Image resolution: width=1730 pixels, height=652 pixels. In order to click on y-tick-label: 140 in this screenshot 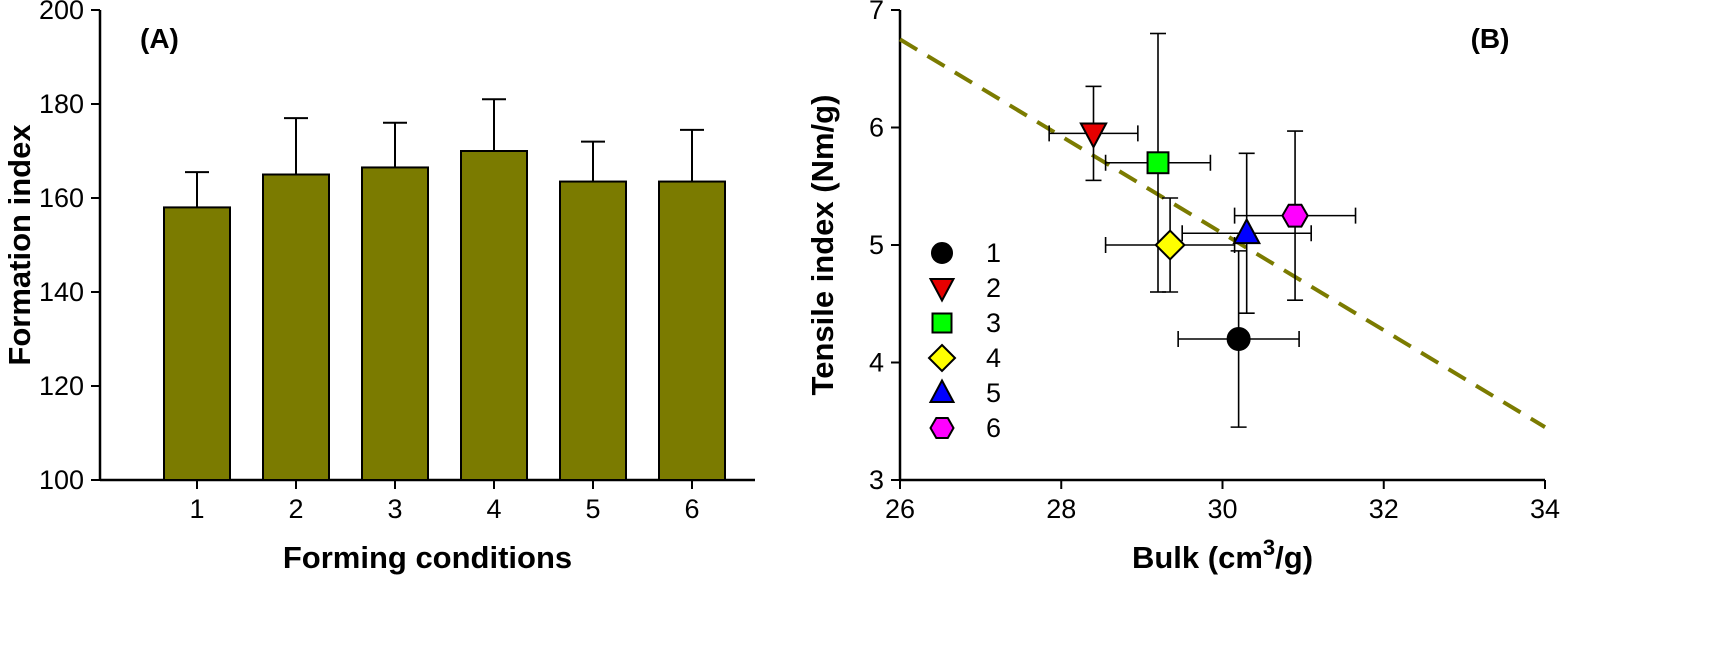, I will do `click(61, 292)`.